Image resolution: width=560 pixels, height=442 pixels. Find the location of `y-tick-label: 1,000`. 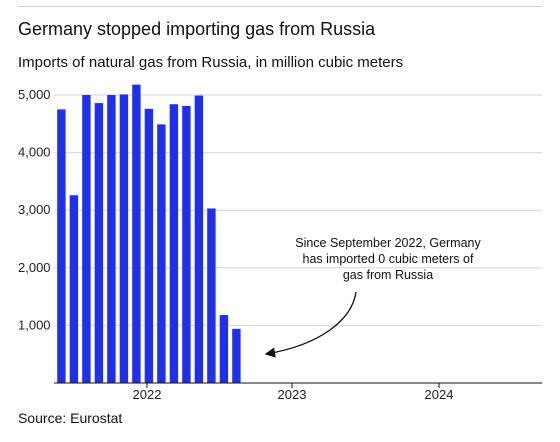

y-tick-label: 1,000 is located at coordinates (34, 324).